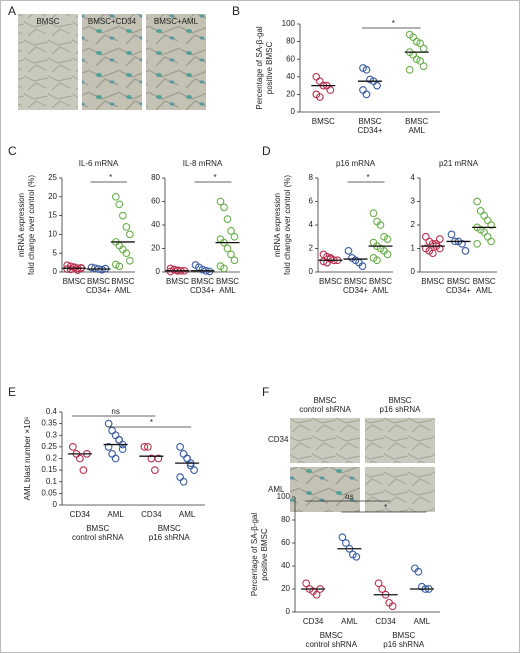 The height and width of the screenshot is (653, 520). What do you see at coordinates (12, 392) in the screenshot?
I see `panel-letter: E` at bounding box center [12, 392].